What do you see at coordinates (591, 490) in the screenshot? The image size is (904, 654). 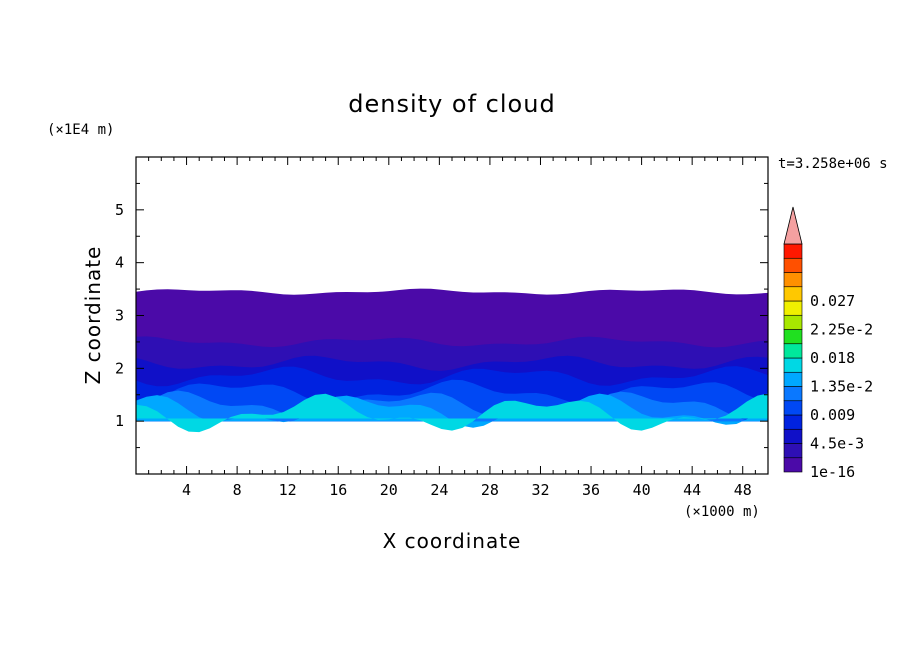 I see `x-tick-label: 36` at bounding box center [591, 490].